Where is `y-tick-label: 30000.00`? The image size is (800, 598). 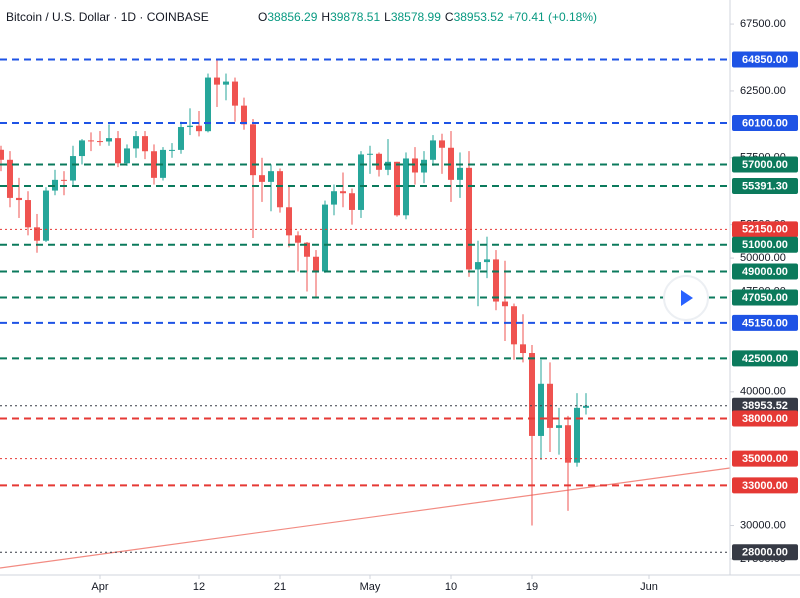 y-tick-label: 30000.00 is located at coordinates (763, 525).